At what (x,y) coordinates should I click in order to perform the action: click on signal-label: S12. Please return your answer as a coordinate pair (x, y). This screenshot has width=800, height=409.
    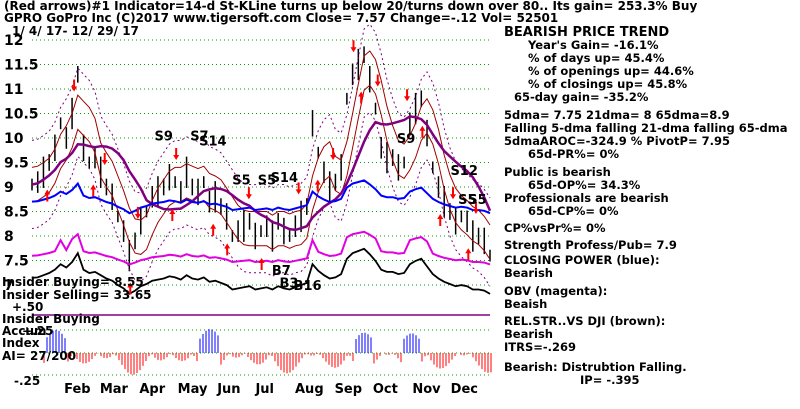
    Looking at the image, I should click on (463, 171).